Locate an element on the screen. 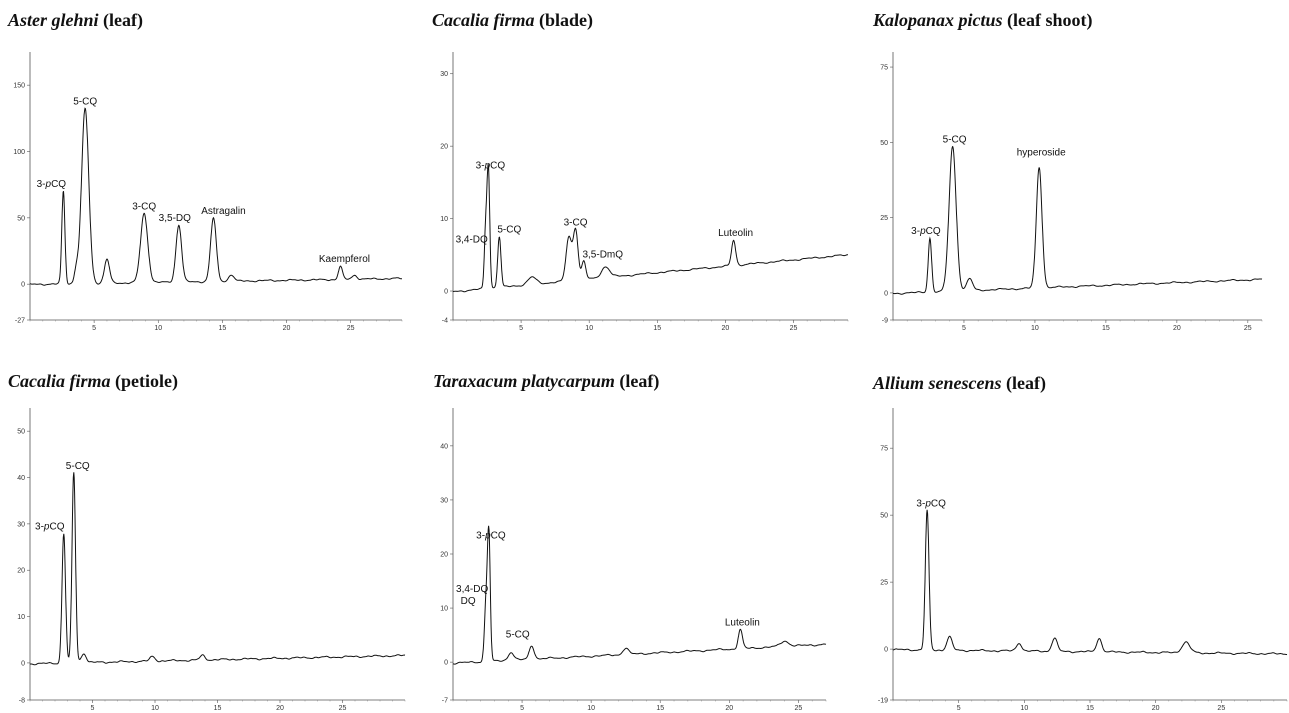 The height and width of the screenshot is (713, 1289). chromatogram-panel: -19 0 25 50 75 5 10 15 20 25 3-pCQ is located at coordinates (1083, 560).